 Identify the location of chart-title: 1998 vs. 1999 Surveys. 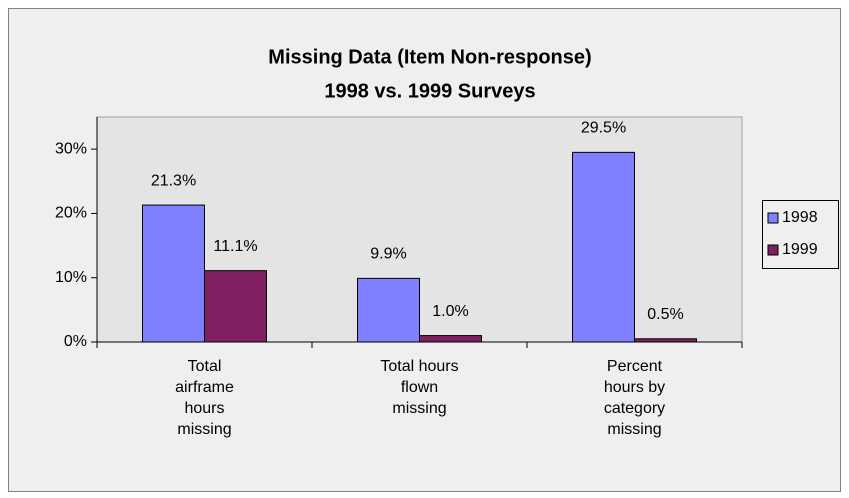
(429, 91).